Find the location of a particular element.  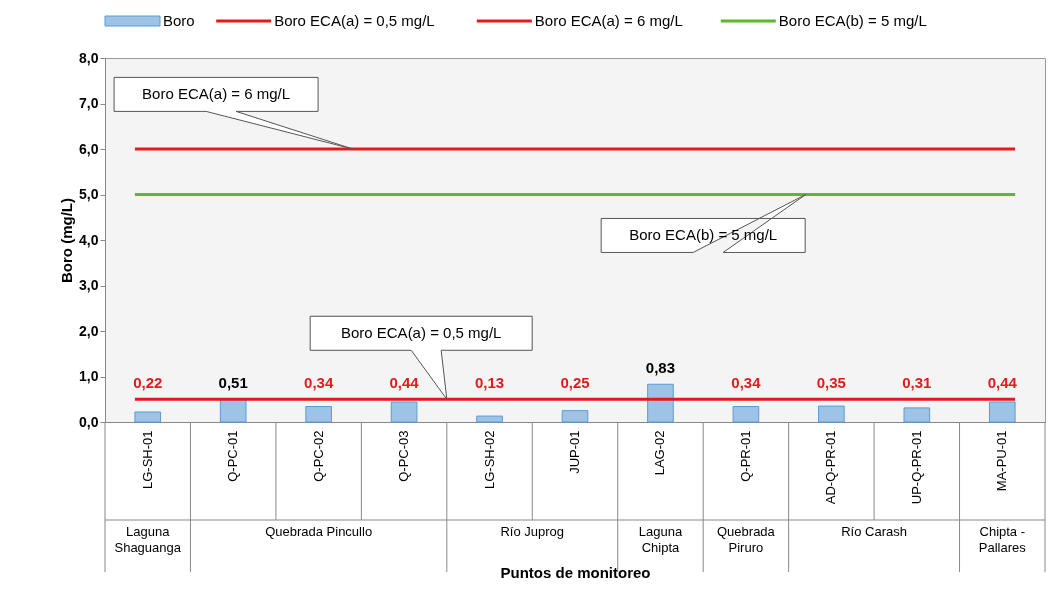

text: Río Carash is located at coordinates (874, 531).